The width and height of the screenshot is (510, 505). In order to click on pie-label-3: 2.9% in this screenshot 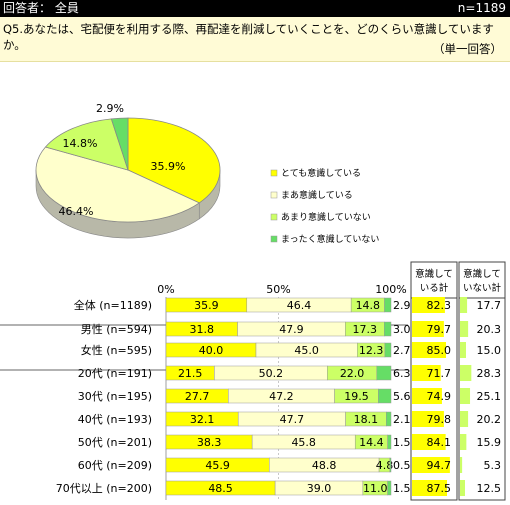, I will do `click(110, 108)`.